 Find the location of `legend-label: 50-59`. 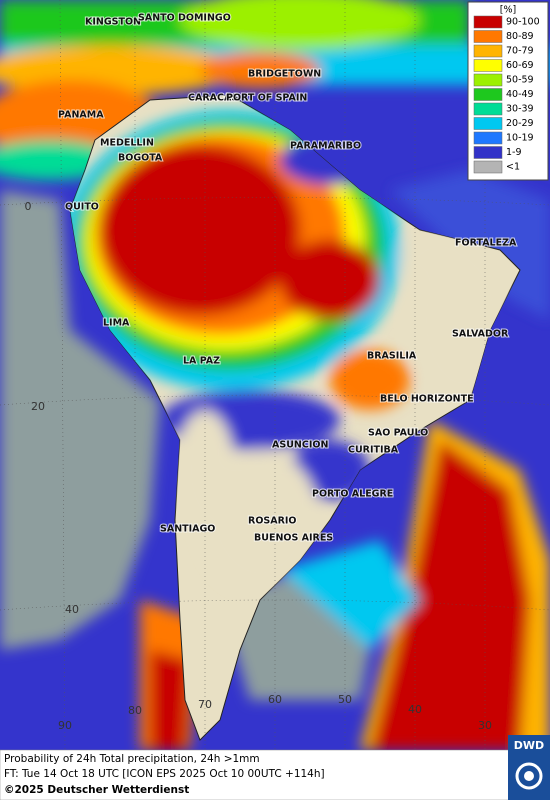

legend-label: 50-59 is located at coordinates (520, 80).